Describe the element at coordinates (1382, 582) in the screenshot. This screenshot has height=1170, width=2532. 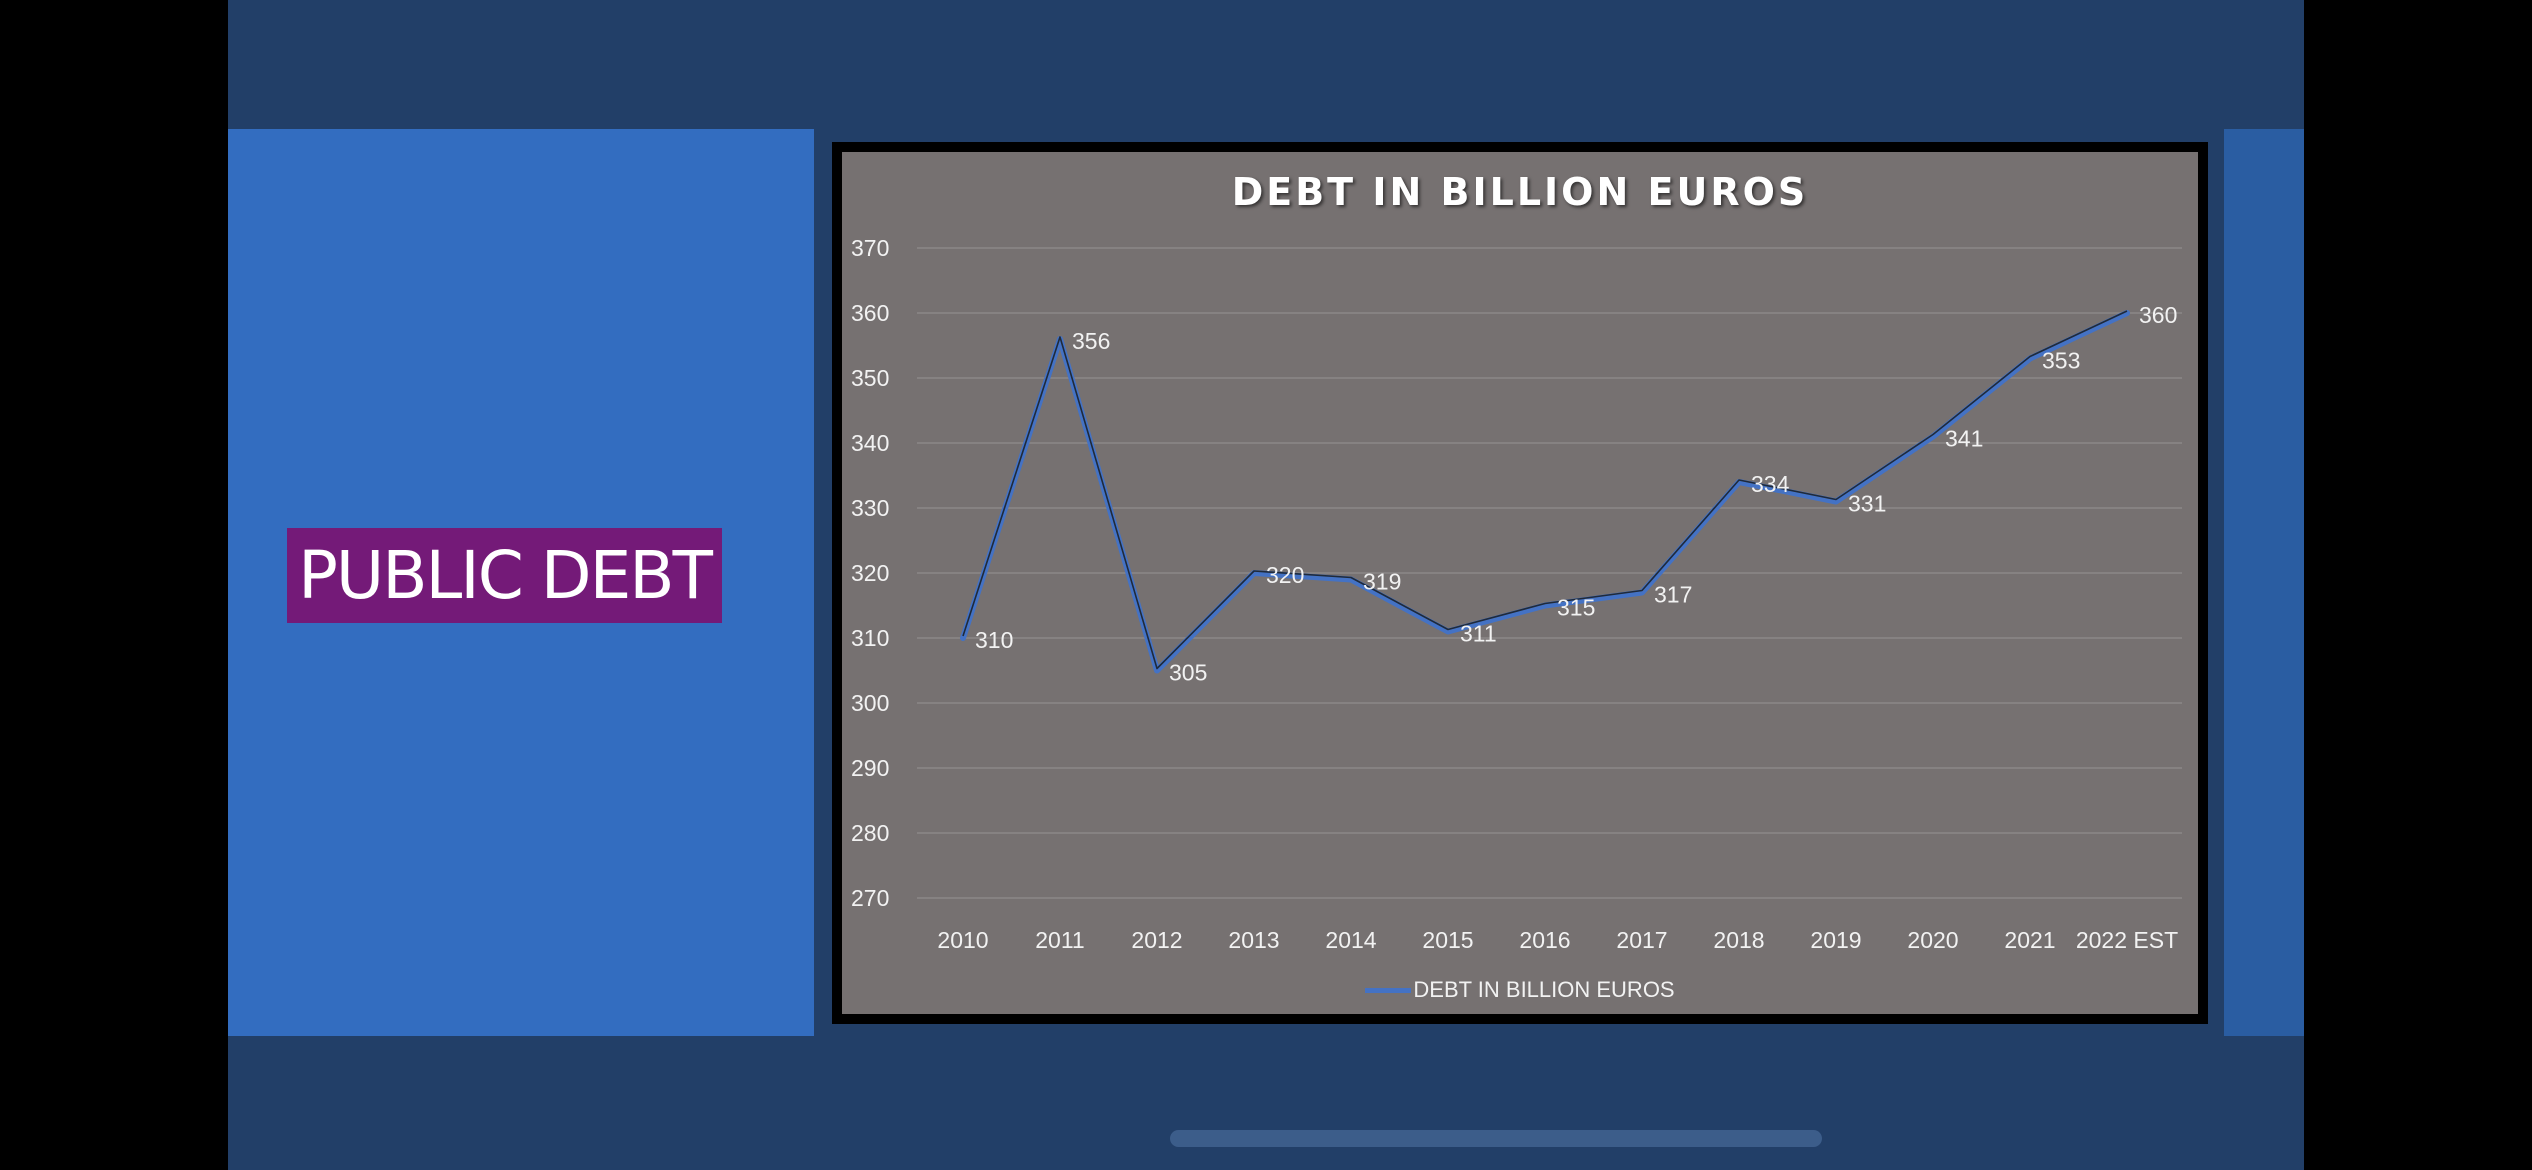
I see `data-label: 319` at that location.